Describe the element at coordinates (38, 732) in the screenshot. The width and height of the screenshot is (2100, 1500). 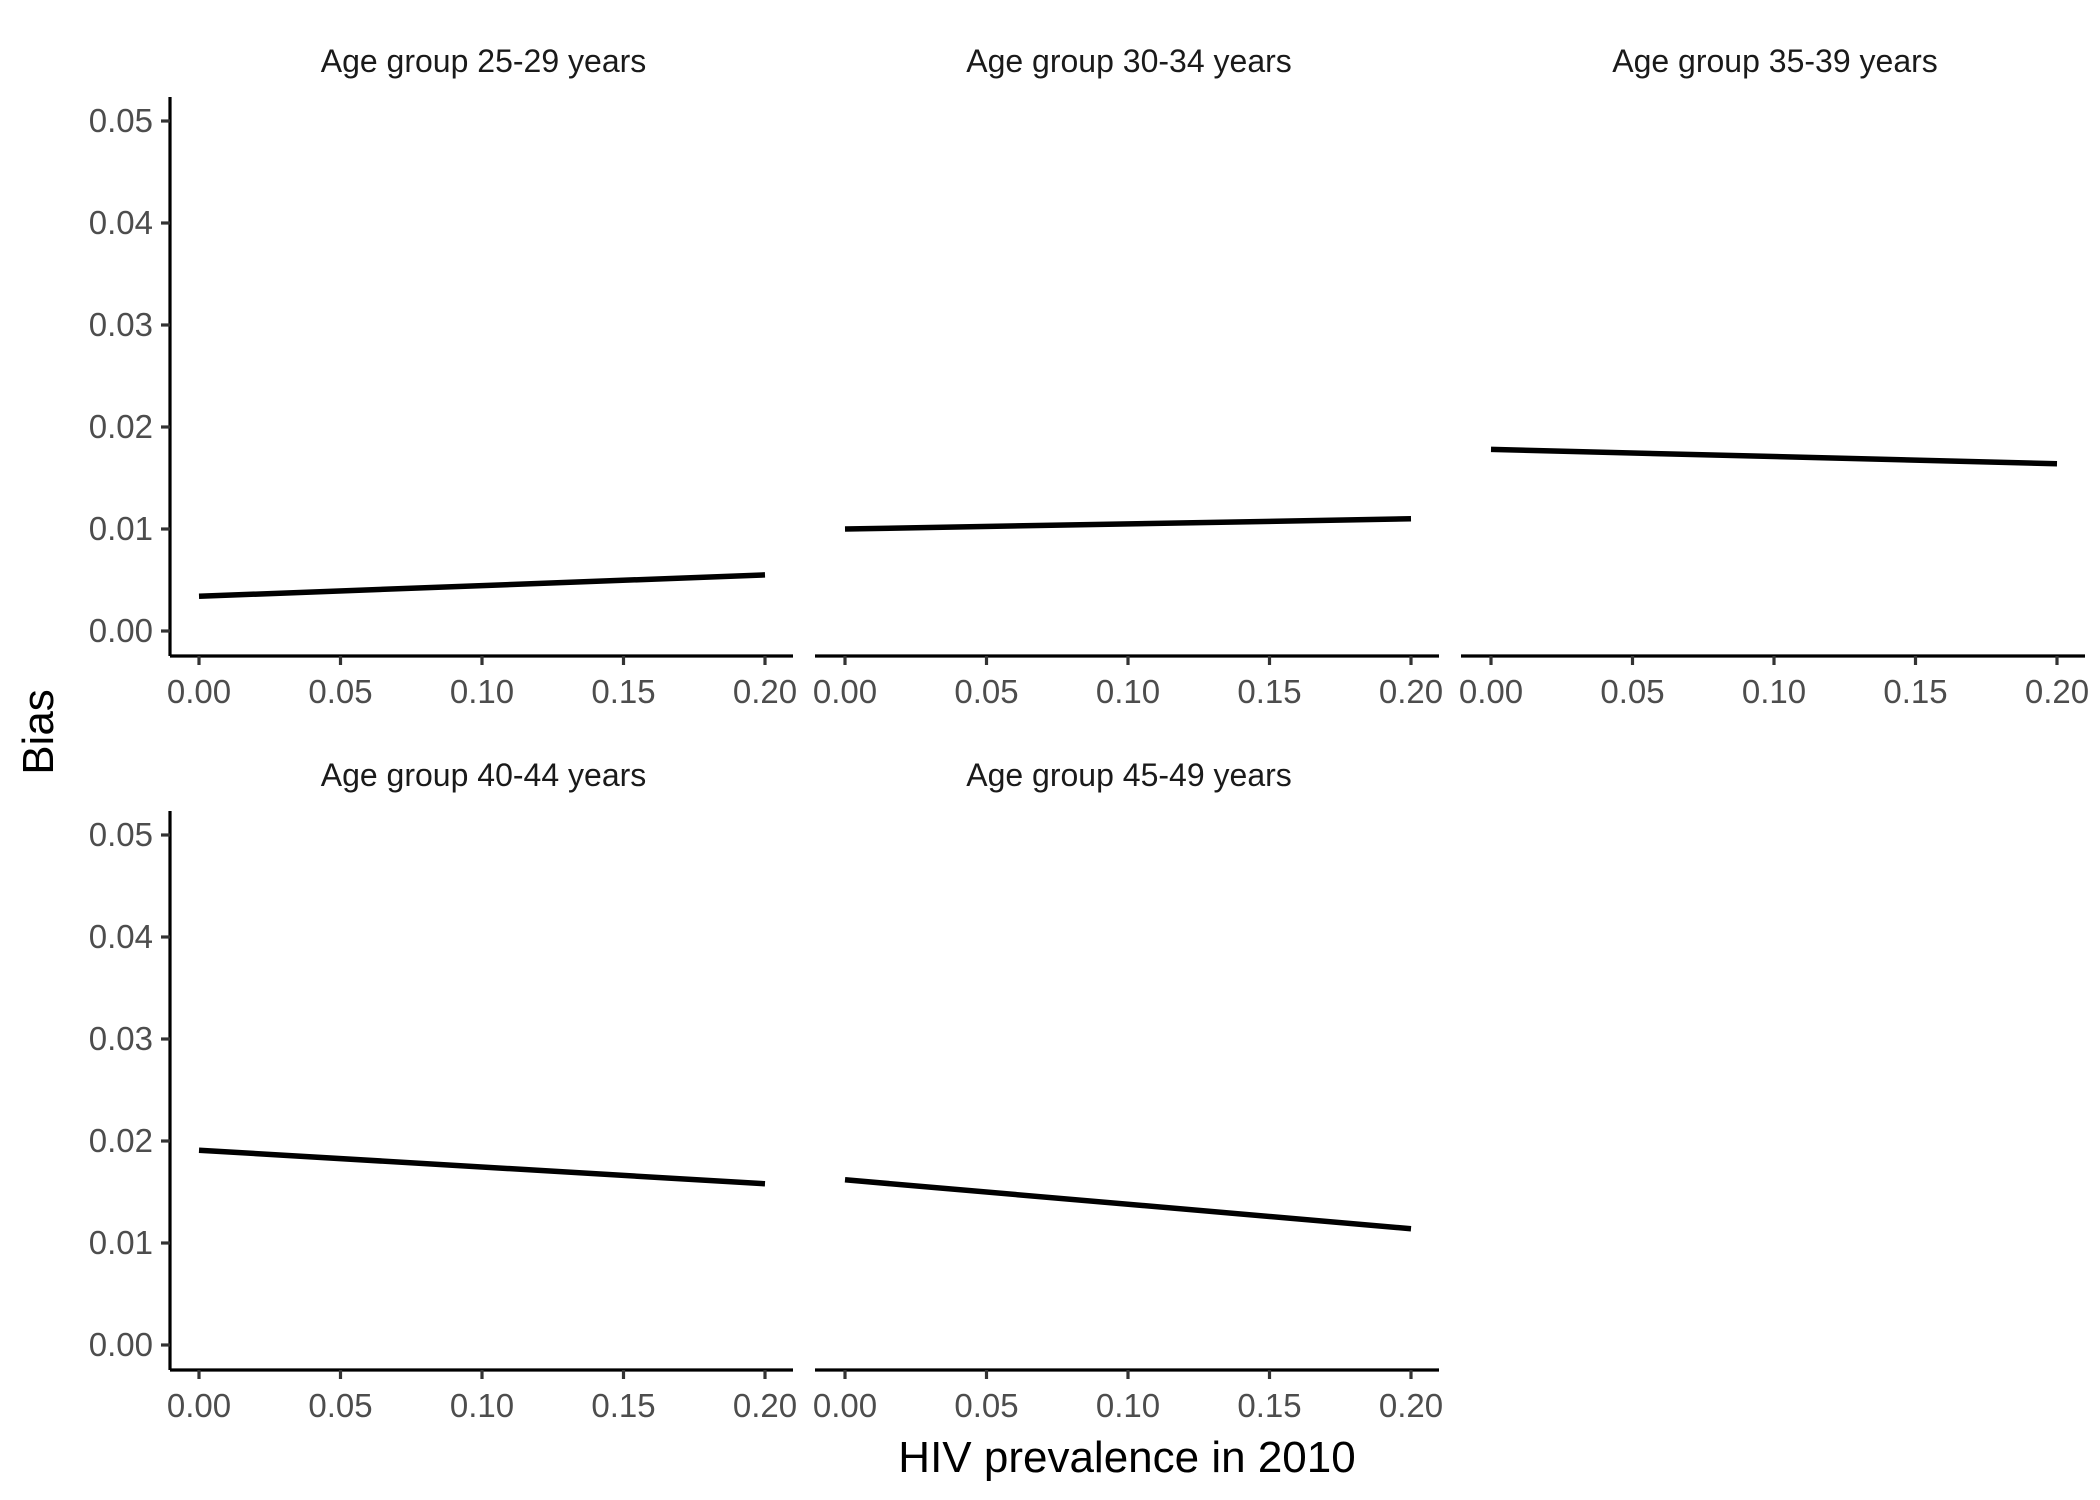
I see `y-axis-title: Bias` at that location.